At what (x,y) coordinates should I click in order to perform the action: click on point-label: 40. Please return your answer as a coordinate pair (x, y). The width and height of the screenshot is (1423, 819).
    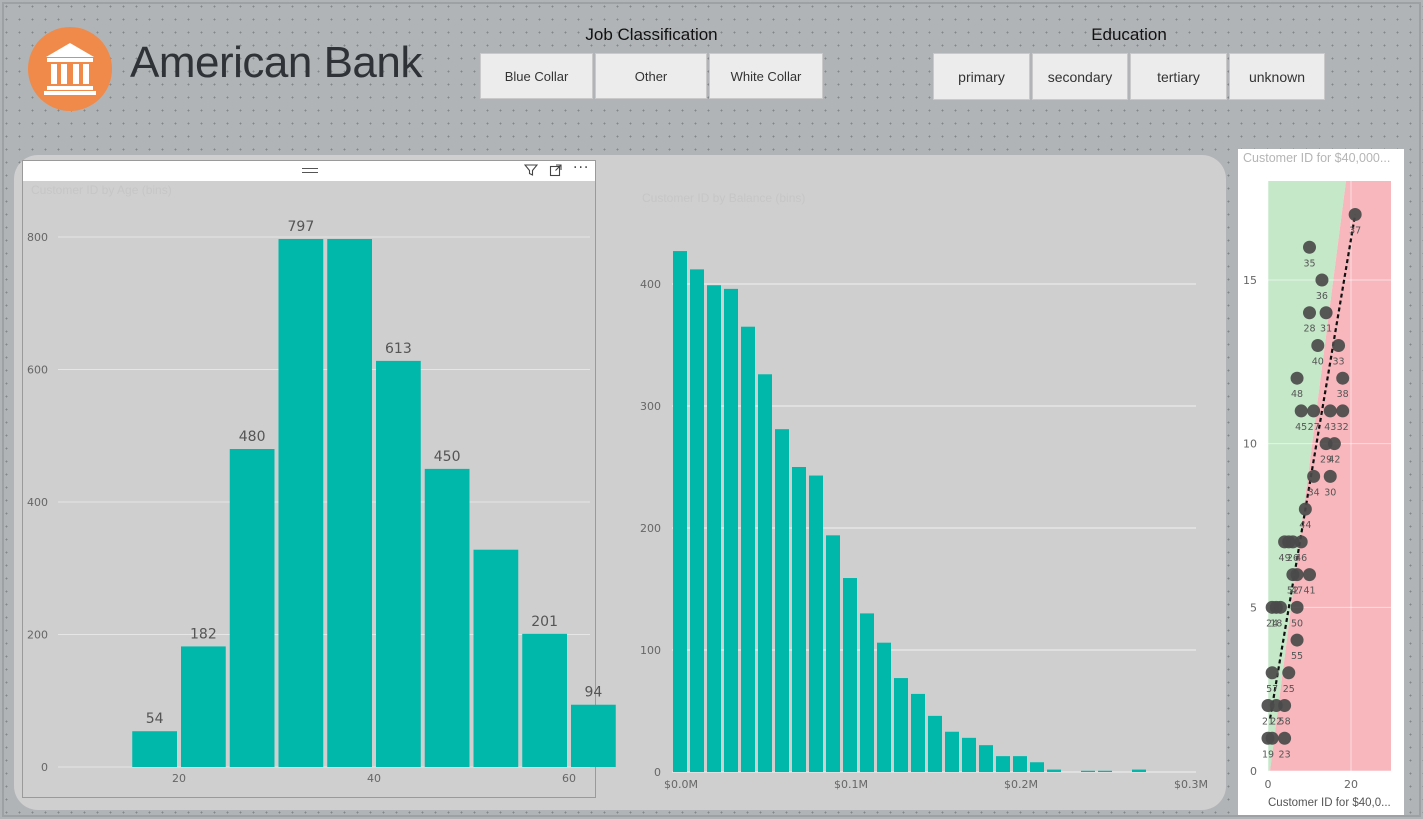
    Looking at the image, I should click on (1318, 361).